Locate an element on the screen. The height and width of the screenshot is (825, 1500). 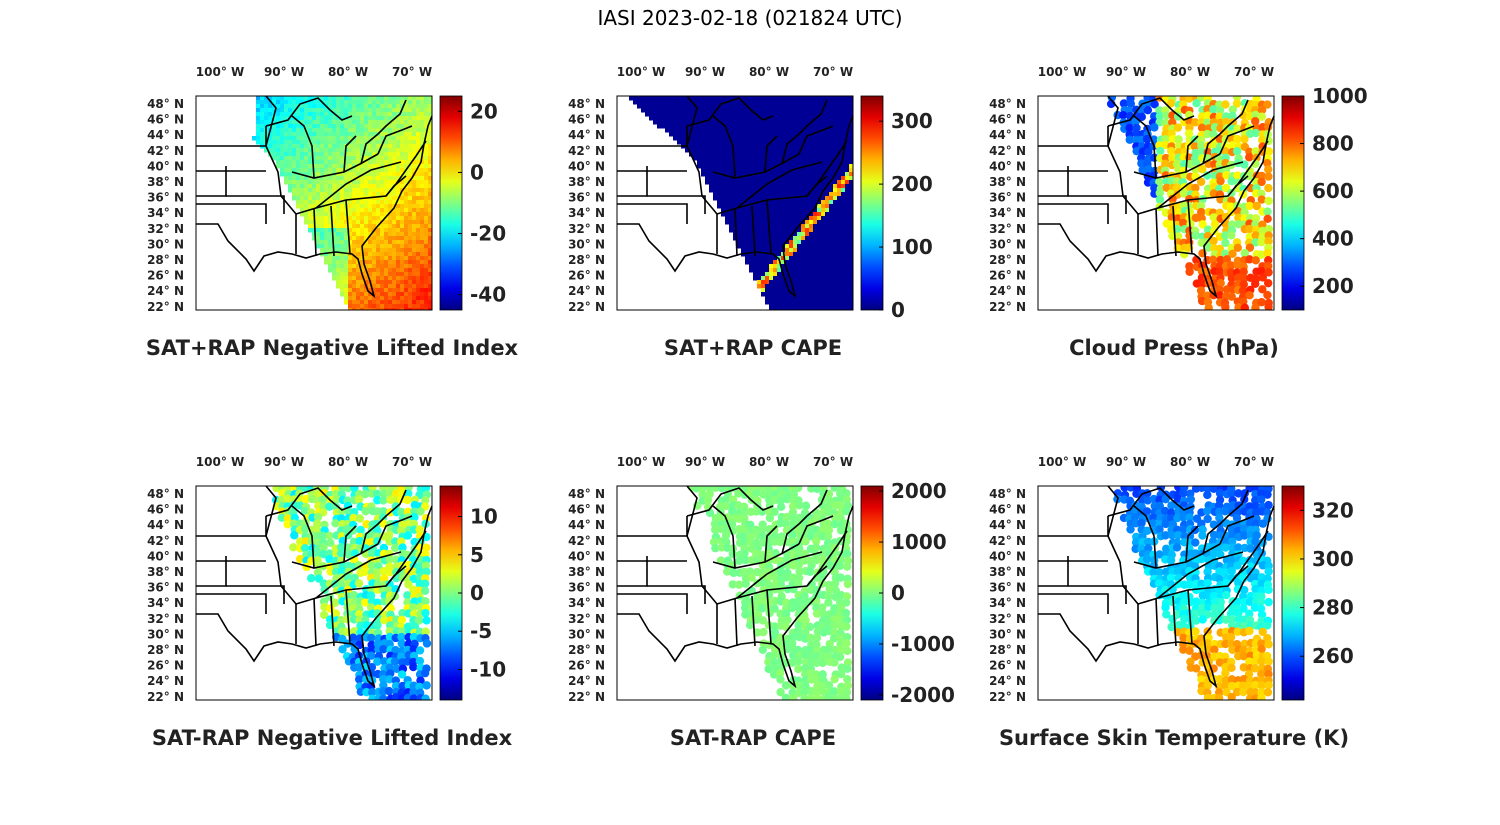
lat-tick-label: 44° N is located at coordinates (586, 525).